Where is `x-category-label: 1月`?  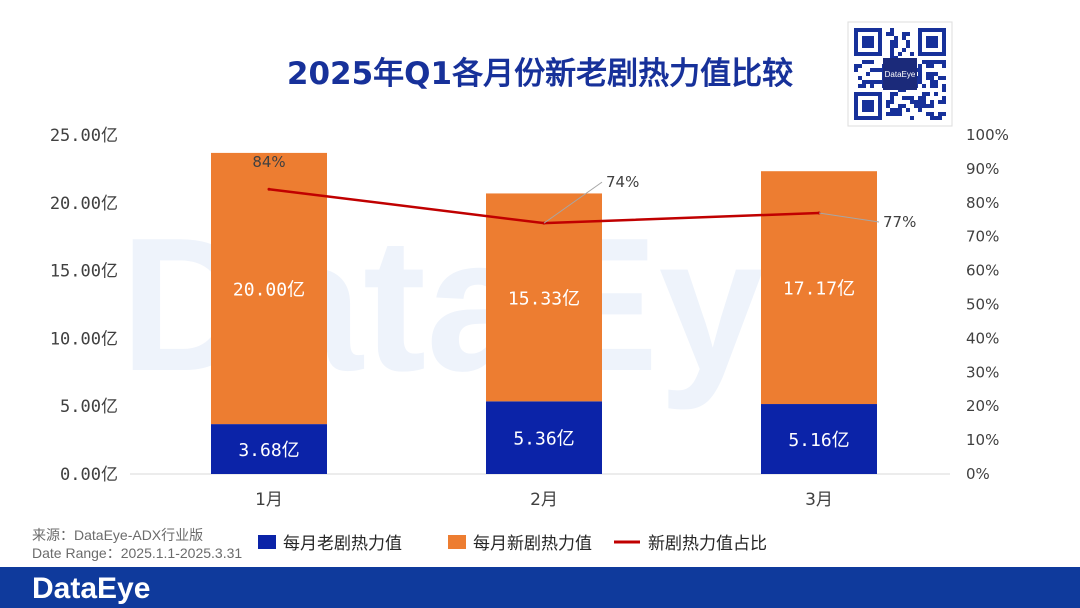 x-category-label: 1月 is located at coordinates (269, 500).